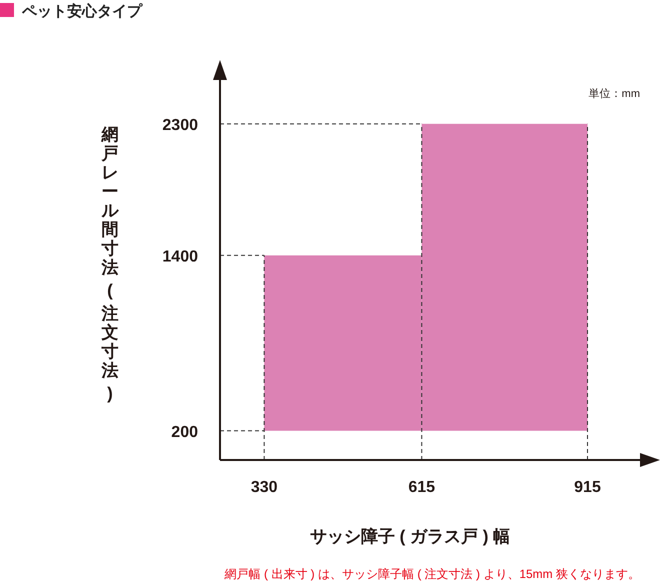  What do you see at coordinates (432, 574) in the screenshot?
I see `text: 網戸幅 ( 出来寸 ) は、サッシ障子幅 ( 注文寸法 ) より、15mm 狭くなります。` at bounding box center [432, 574].